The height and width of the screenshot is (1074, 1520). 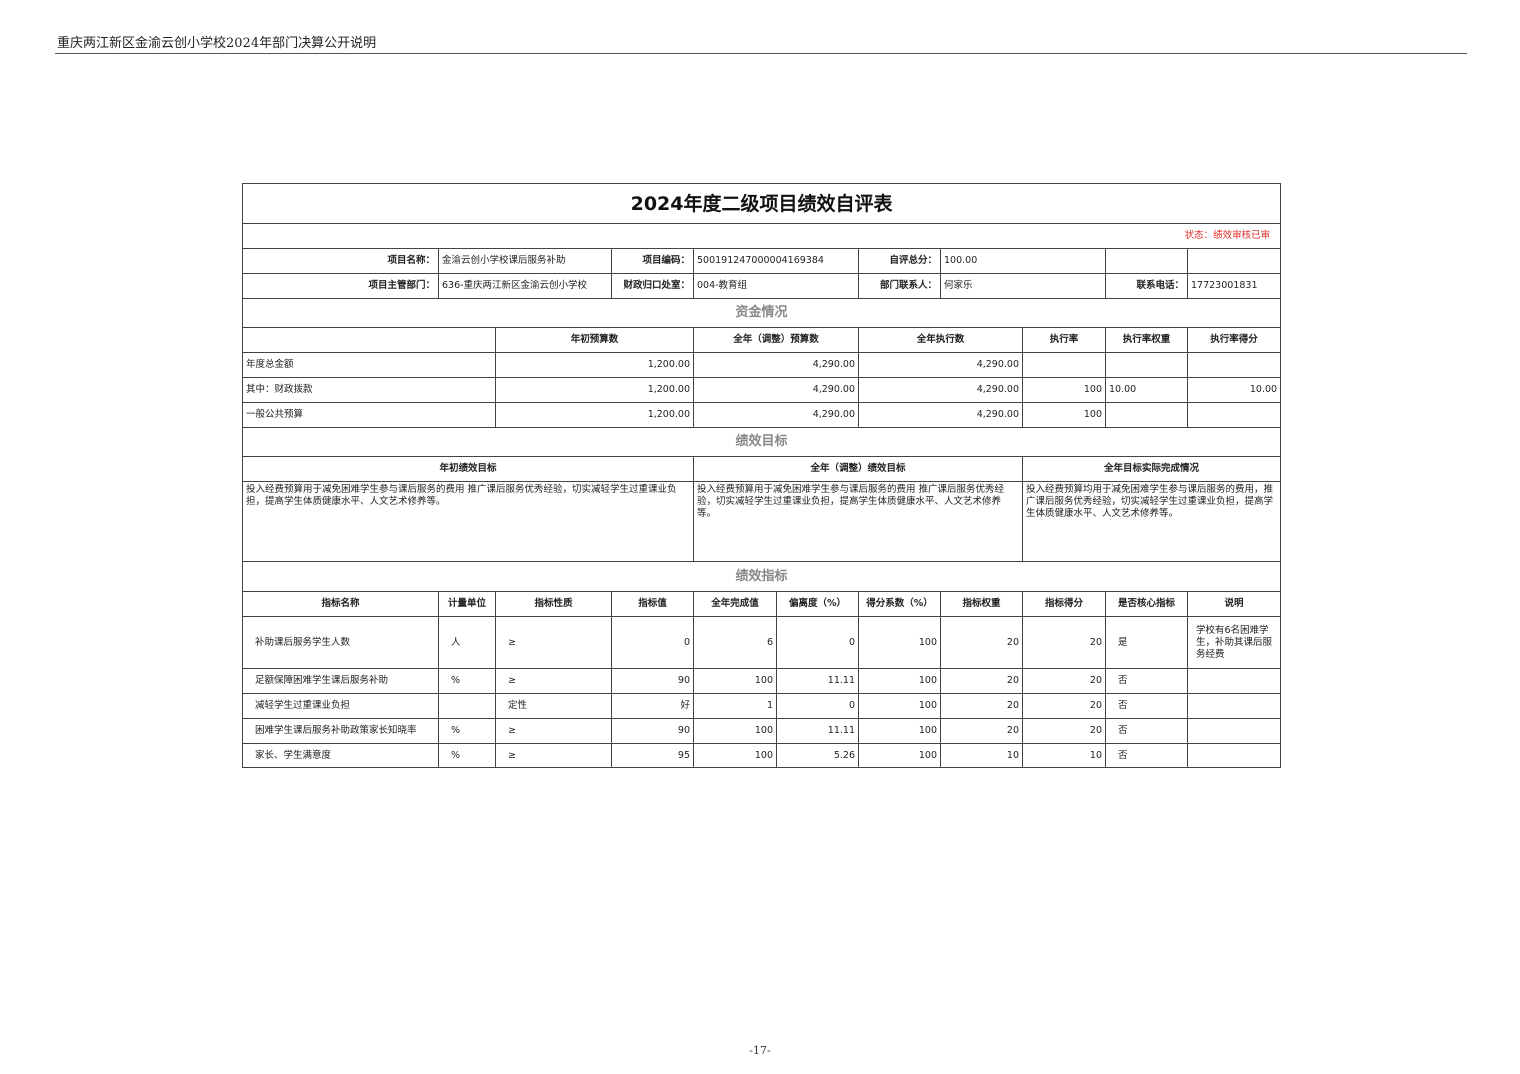 What do you see at coordinates (1023, 286) in the screenshot?
I see `contact: 何家乐` at bounding box center [1023, 286].